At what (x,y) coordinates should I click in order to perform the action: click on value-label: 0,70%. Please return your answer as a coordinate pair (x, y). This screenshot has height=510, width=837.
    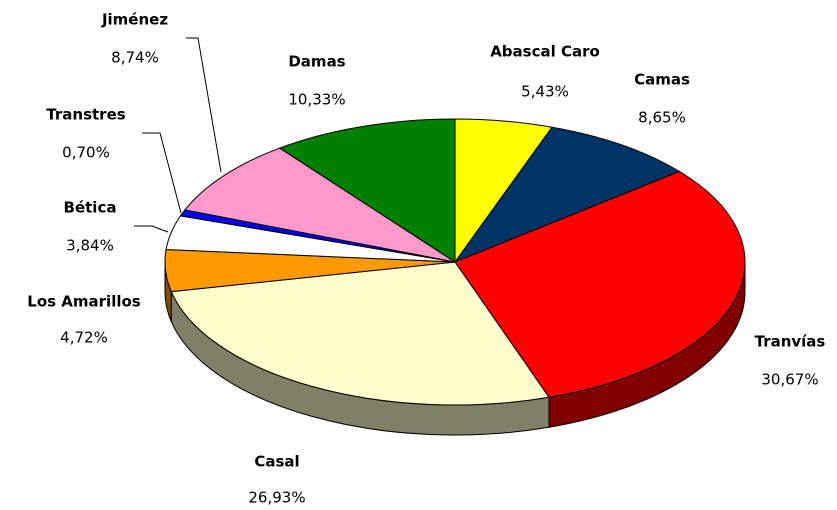
    Looking at the image, I should click on (86, 153).